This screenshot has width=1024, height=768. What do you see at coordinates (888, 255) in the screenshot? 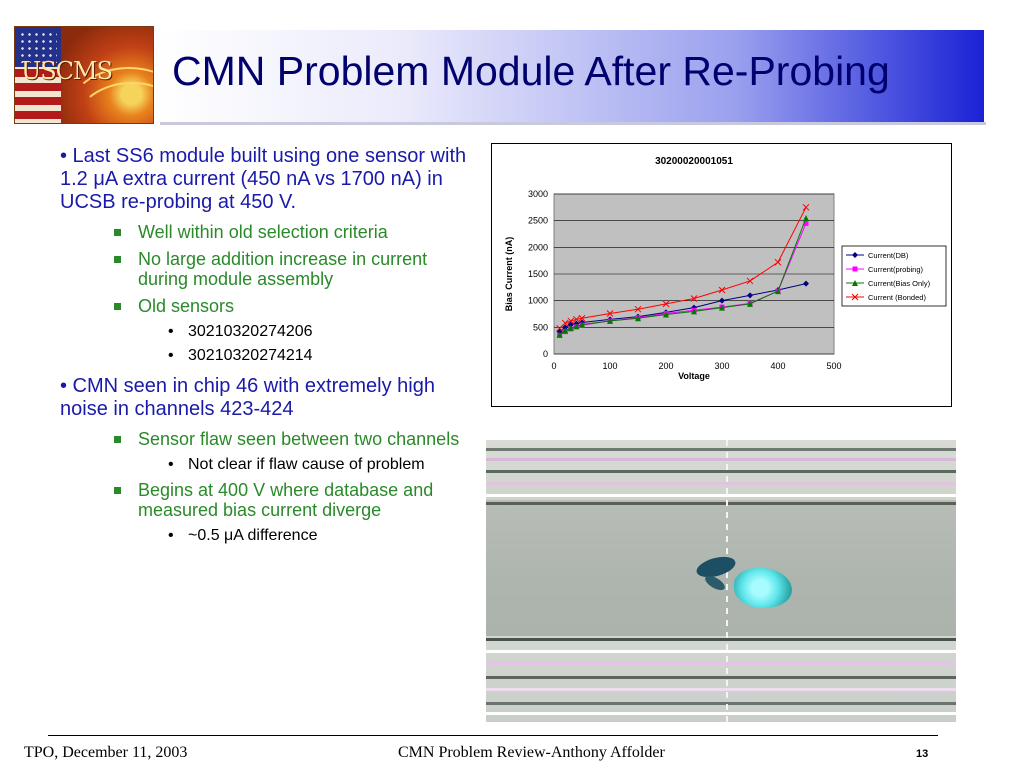
I see `legend-label: Current(DB)` at bounding box center [888, 255].